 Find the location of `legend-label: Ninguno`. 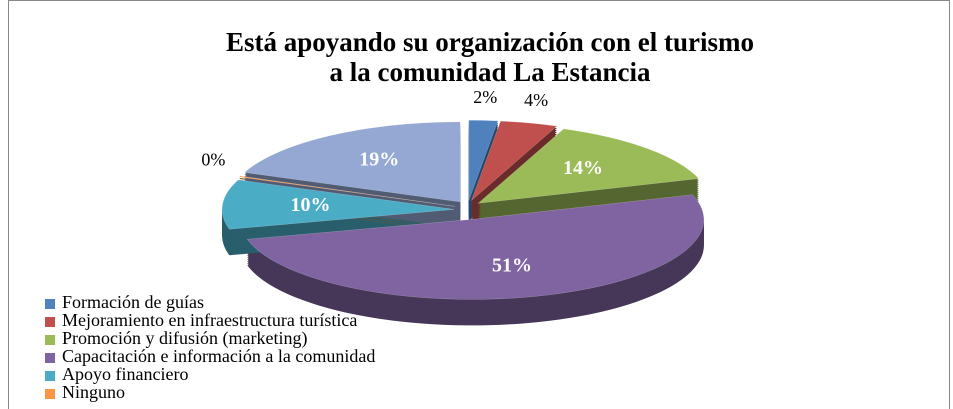

legend-label: Ninguno is located at coordinates (93, 392).